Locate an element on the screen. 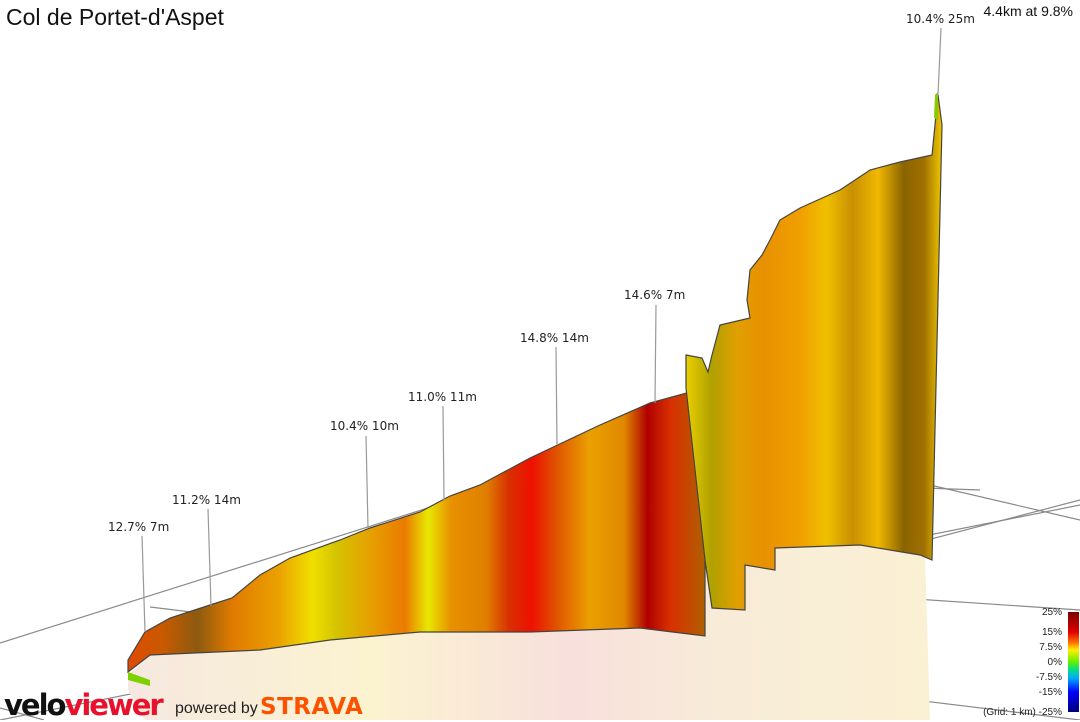 The image size is (1080, 722). annotation-label: 10.4% 25m is located at coordinates (940, 19).